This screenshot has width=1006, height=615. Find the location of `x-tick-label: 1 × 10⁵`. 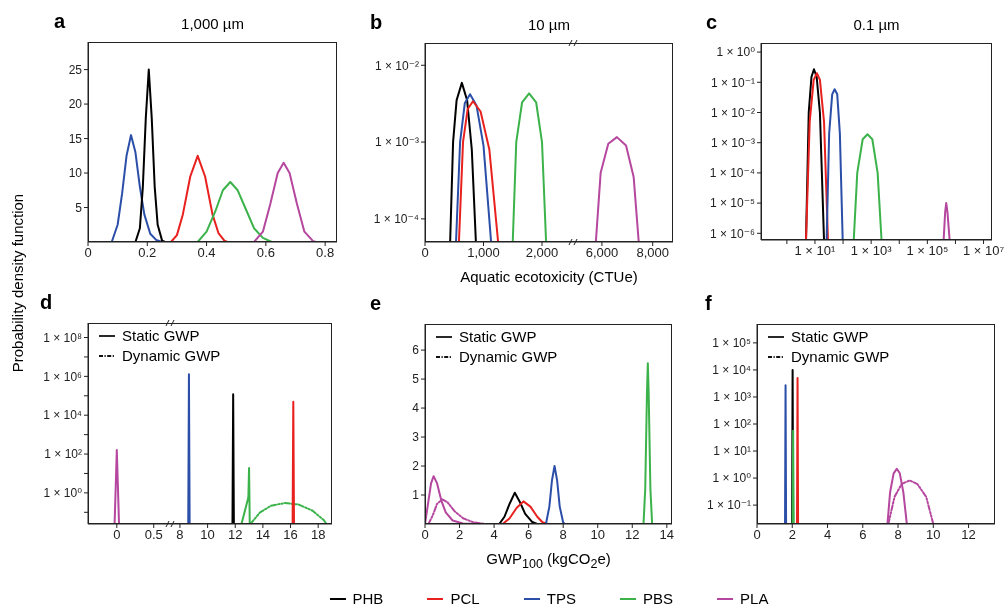

x-tick-label: 1 × 10⁵ is located at coordinates (927, 251).